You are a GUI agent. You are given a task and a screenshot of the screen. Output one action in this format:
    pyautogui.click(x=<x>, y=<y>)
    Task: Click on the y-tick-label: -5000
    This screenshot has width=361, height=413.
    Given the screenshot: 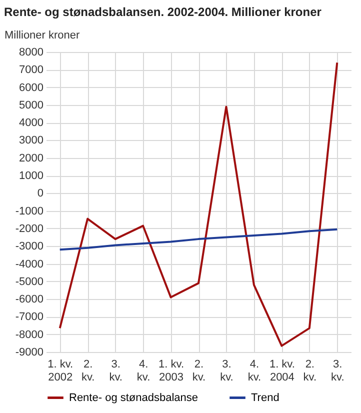 What is the action you would take?
    pyautogui.click(x=29, y=282)
    